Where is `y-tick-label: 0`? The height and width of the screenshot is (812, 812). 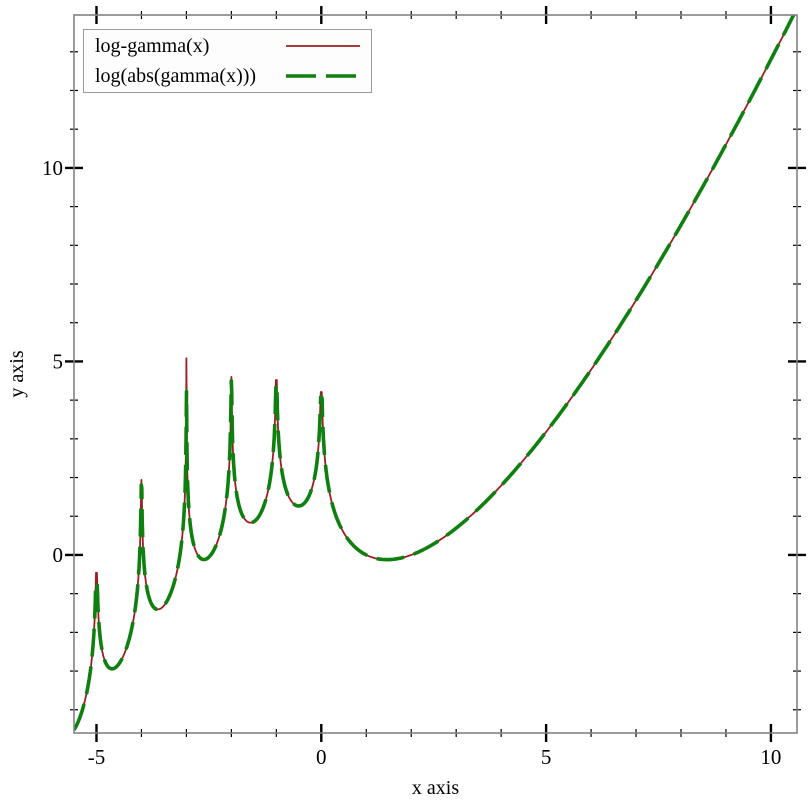
y-tick-label: 0 is located at coordinates (58, 555).